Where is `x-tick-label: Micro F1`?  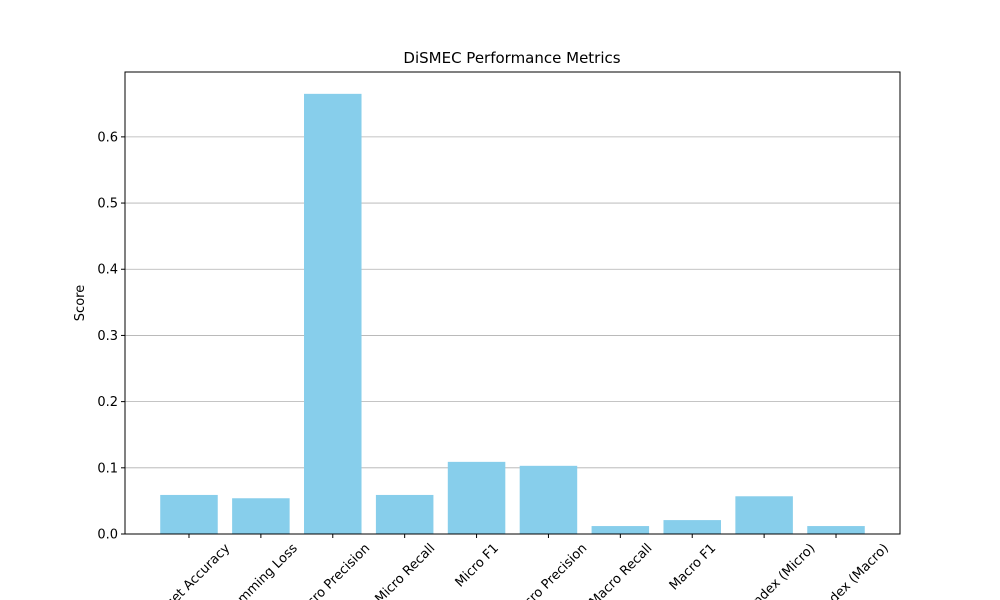
x-tick-label: Micro F1 is located at coordinates (477, 565).